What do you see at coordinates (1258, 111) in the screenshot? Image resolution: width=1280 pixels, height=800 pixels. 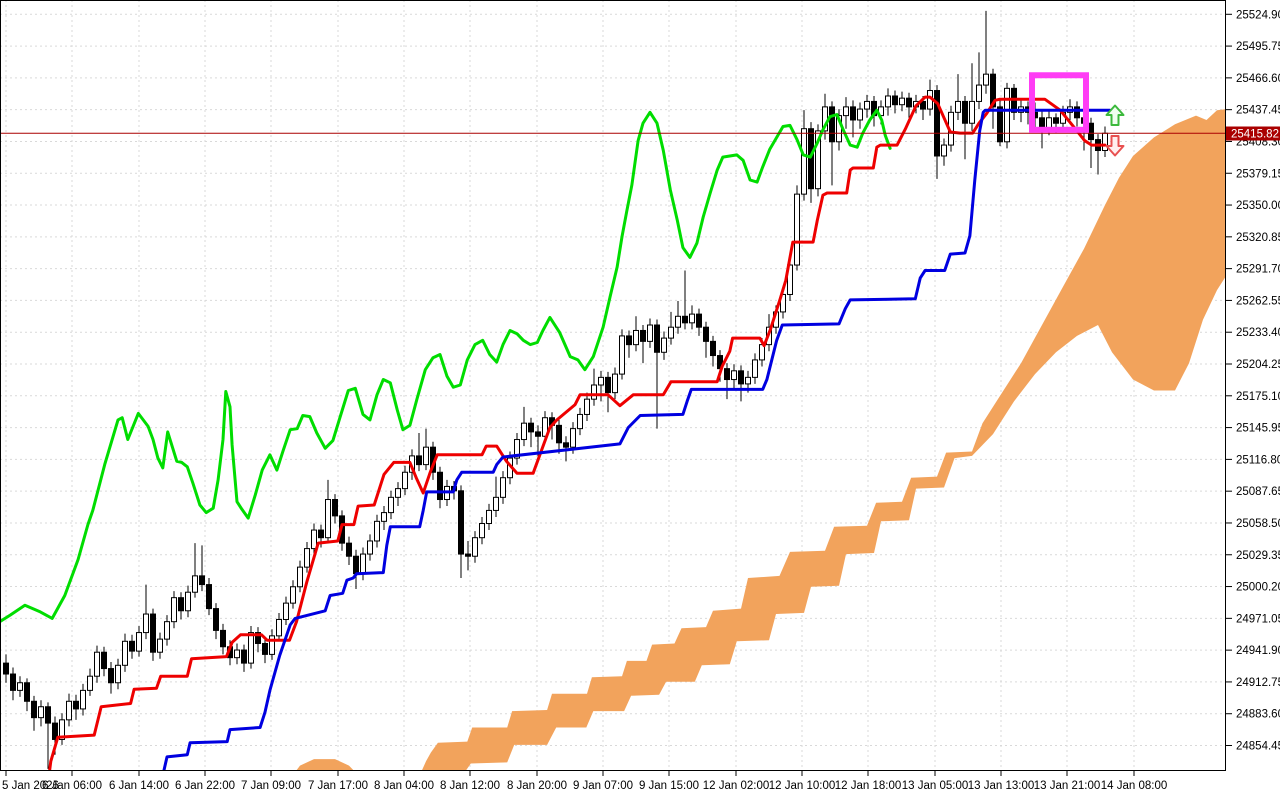 I see `price-axis-label: 25437.45` at bounding box center [1258, 111].